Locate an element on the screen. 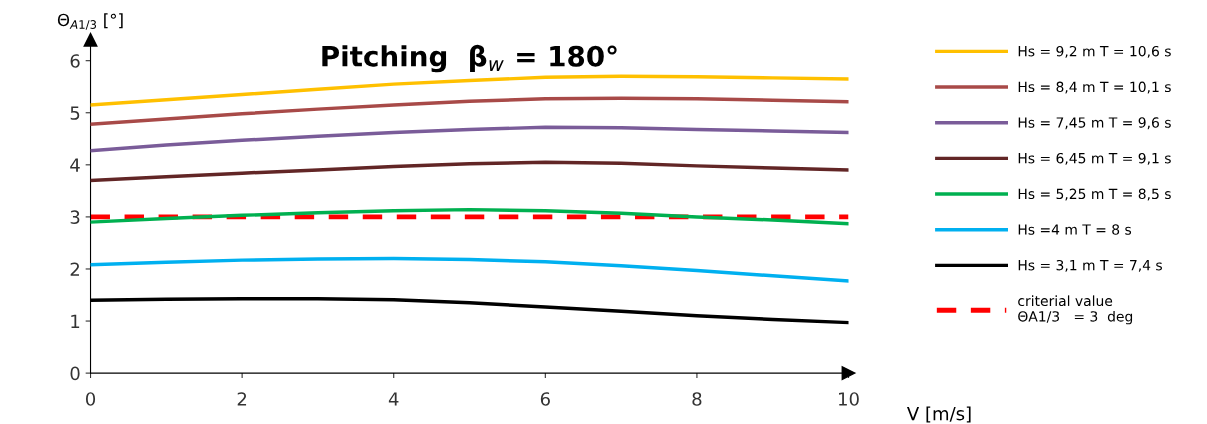 This screenshot has height=424, width=1207. y-tick-label: 0 is located at coordinates (75, 373).